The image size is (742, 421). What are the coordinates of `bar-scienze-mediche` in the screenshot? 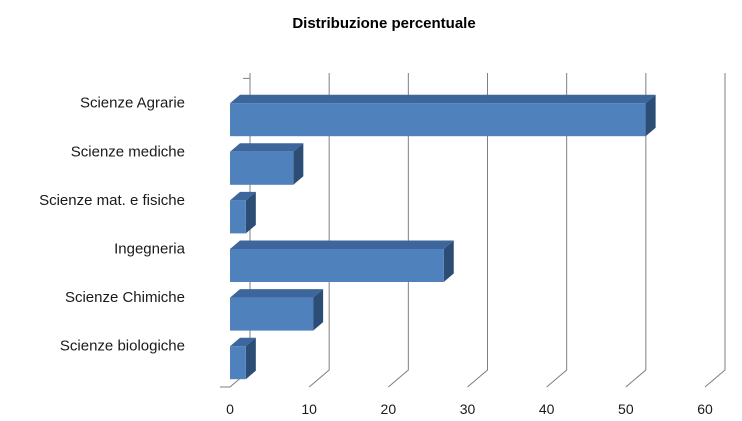 It's located at (266, 164).